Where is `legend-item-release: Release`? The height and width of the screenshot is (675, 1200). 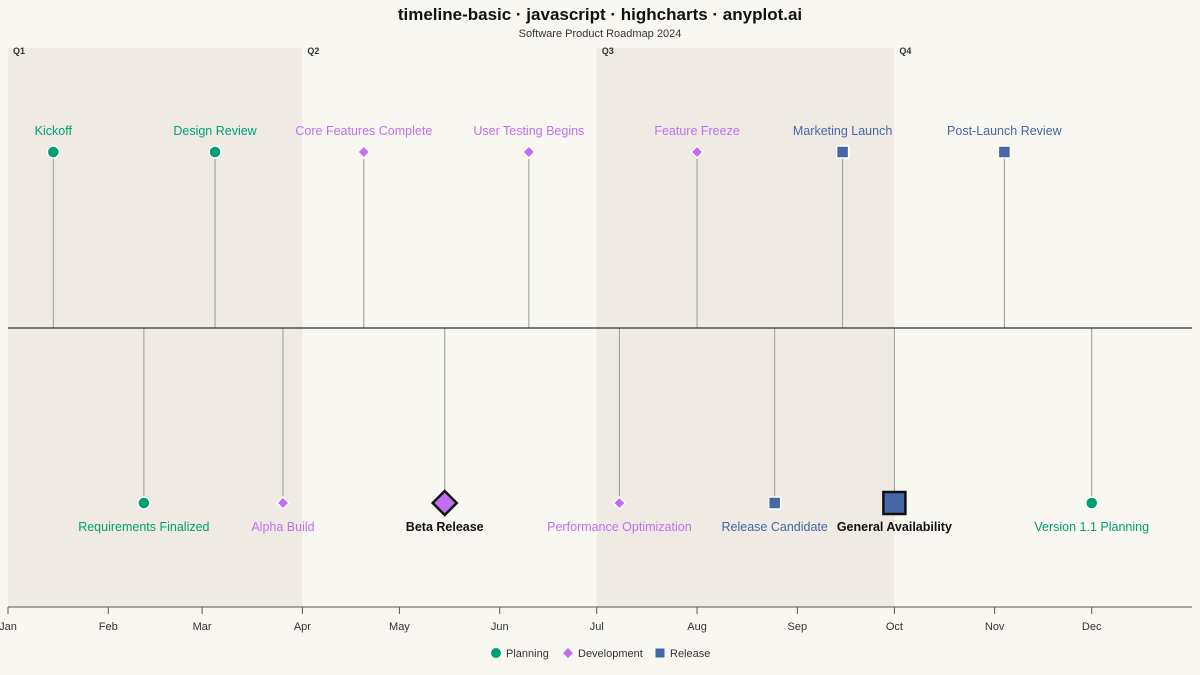
legend-item-release: Release is located at coordinates (683, 654).